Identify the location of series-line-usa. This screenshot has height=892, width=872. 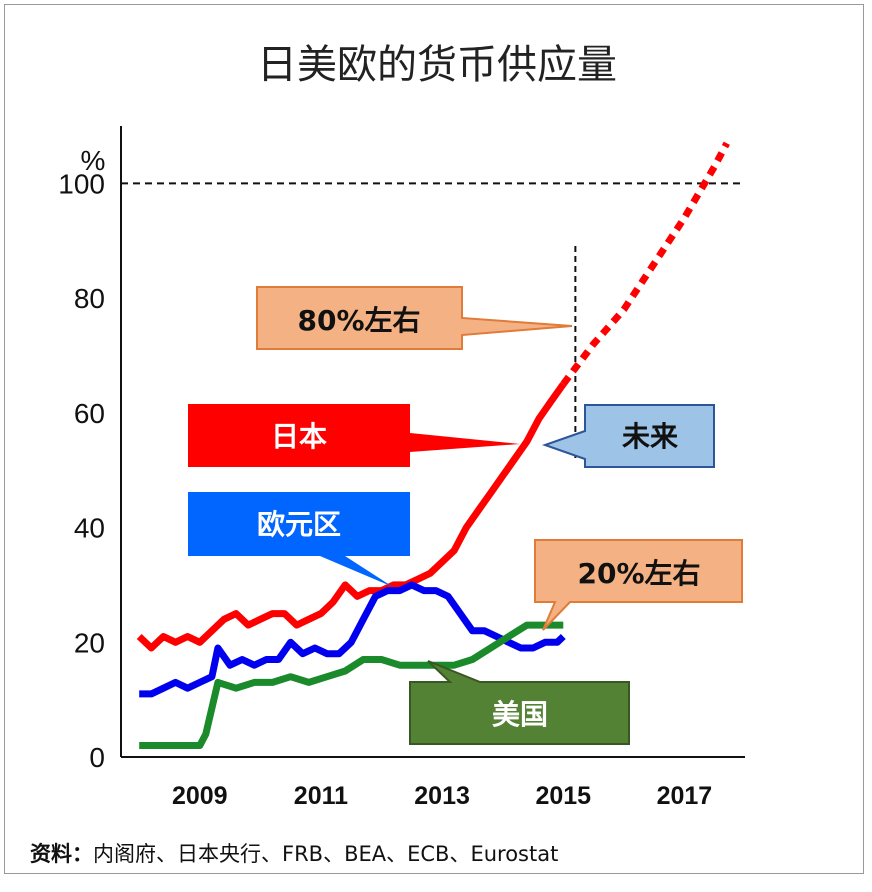
(351, 685).